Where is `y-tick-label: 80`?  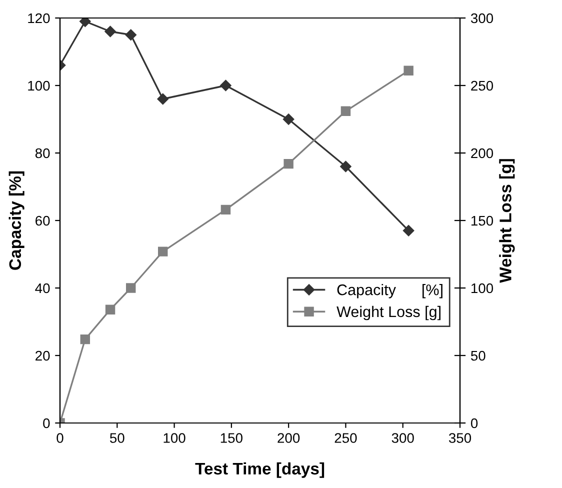 y-tick-label: 80 is located at coordinates (42, 153).